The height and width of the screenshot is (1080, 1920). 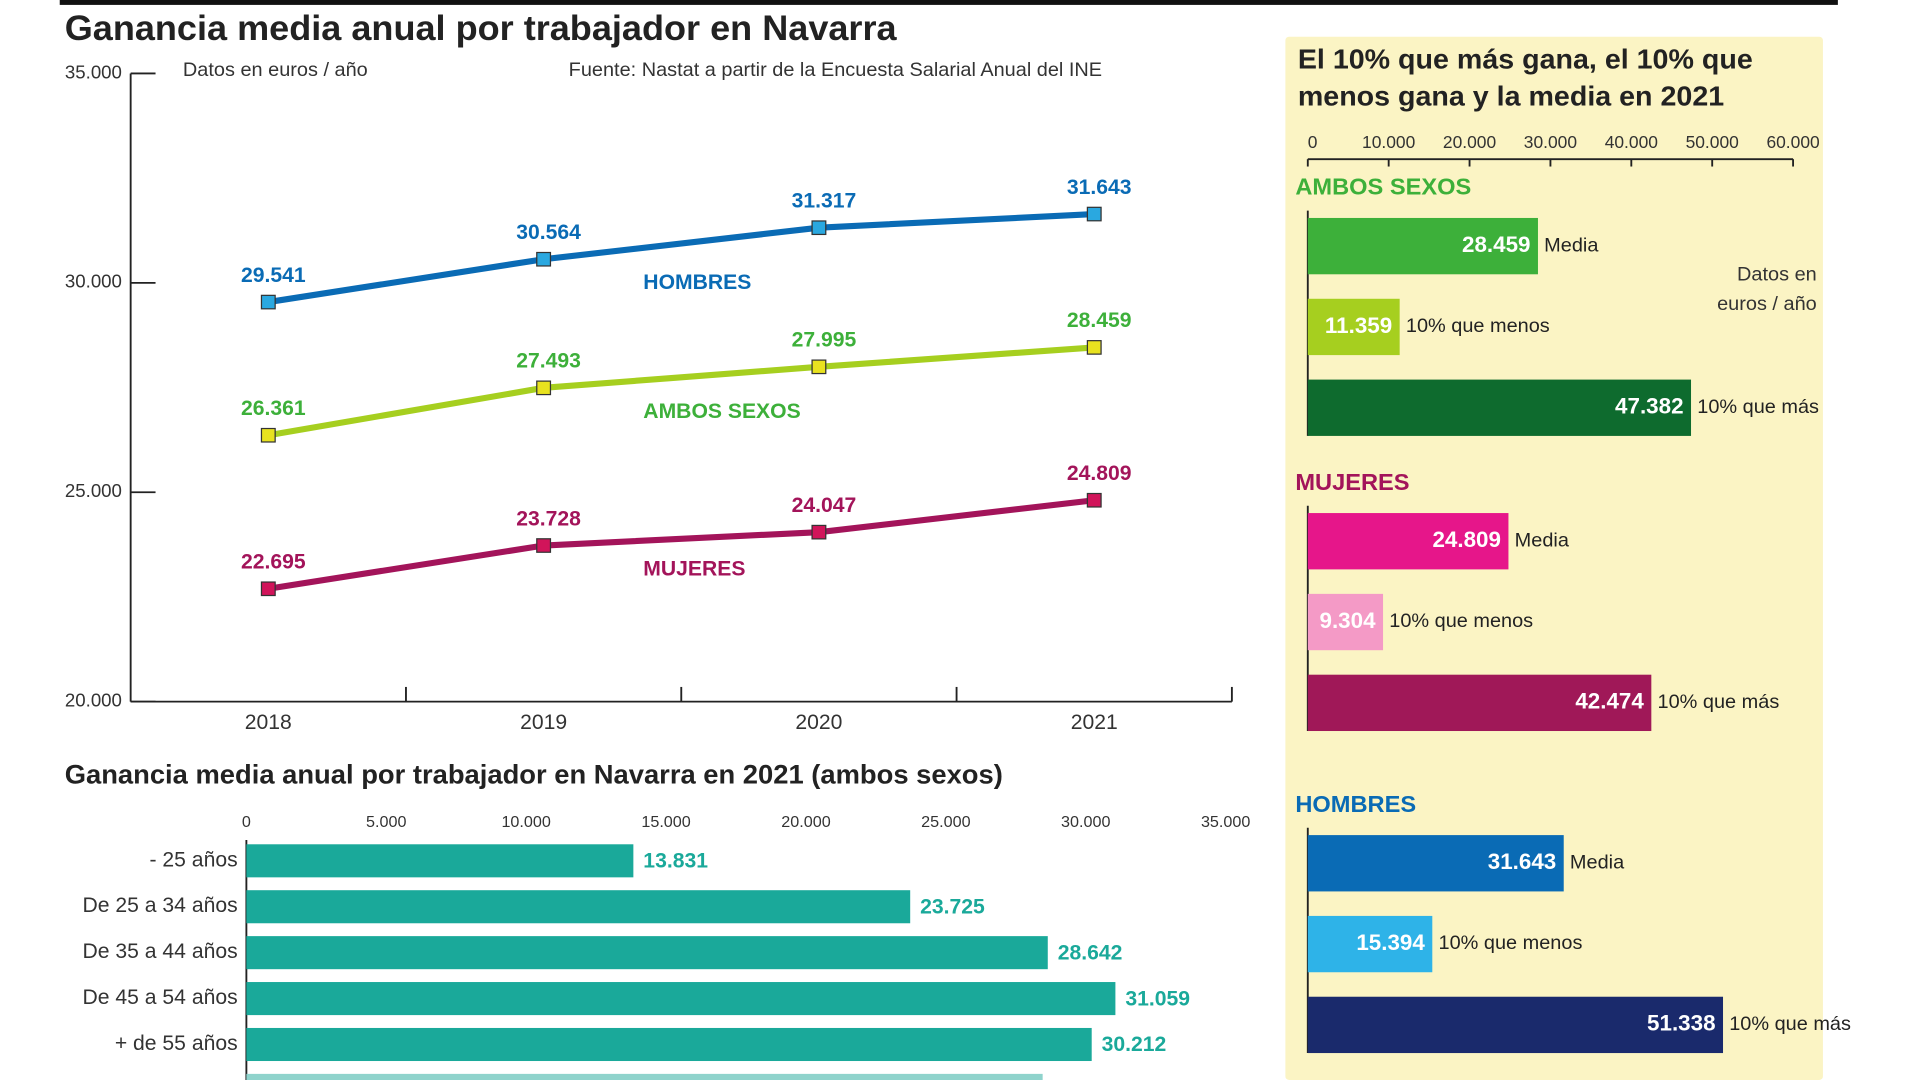 I want to click on value-label: 23.725, so click(x=952, y=907).